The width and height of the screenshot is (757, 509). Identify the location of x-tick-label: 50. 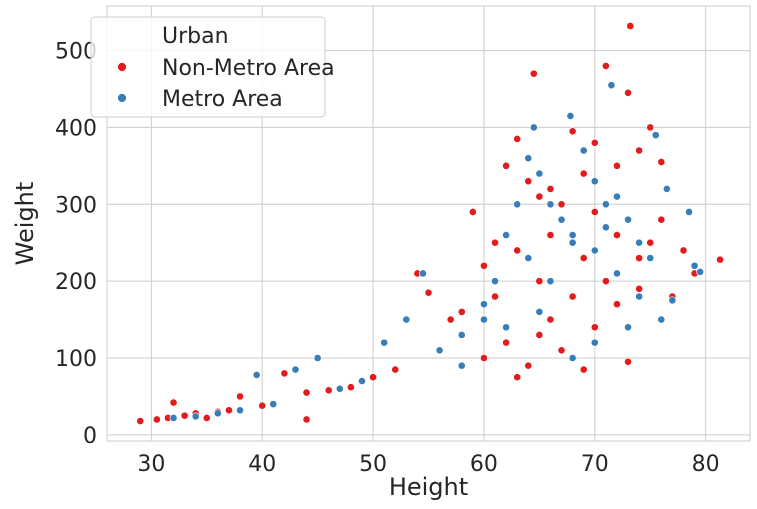
(373, 464).